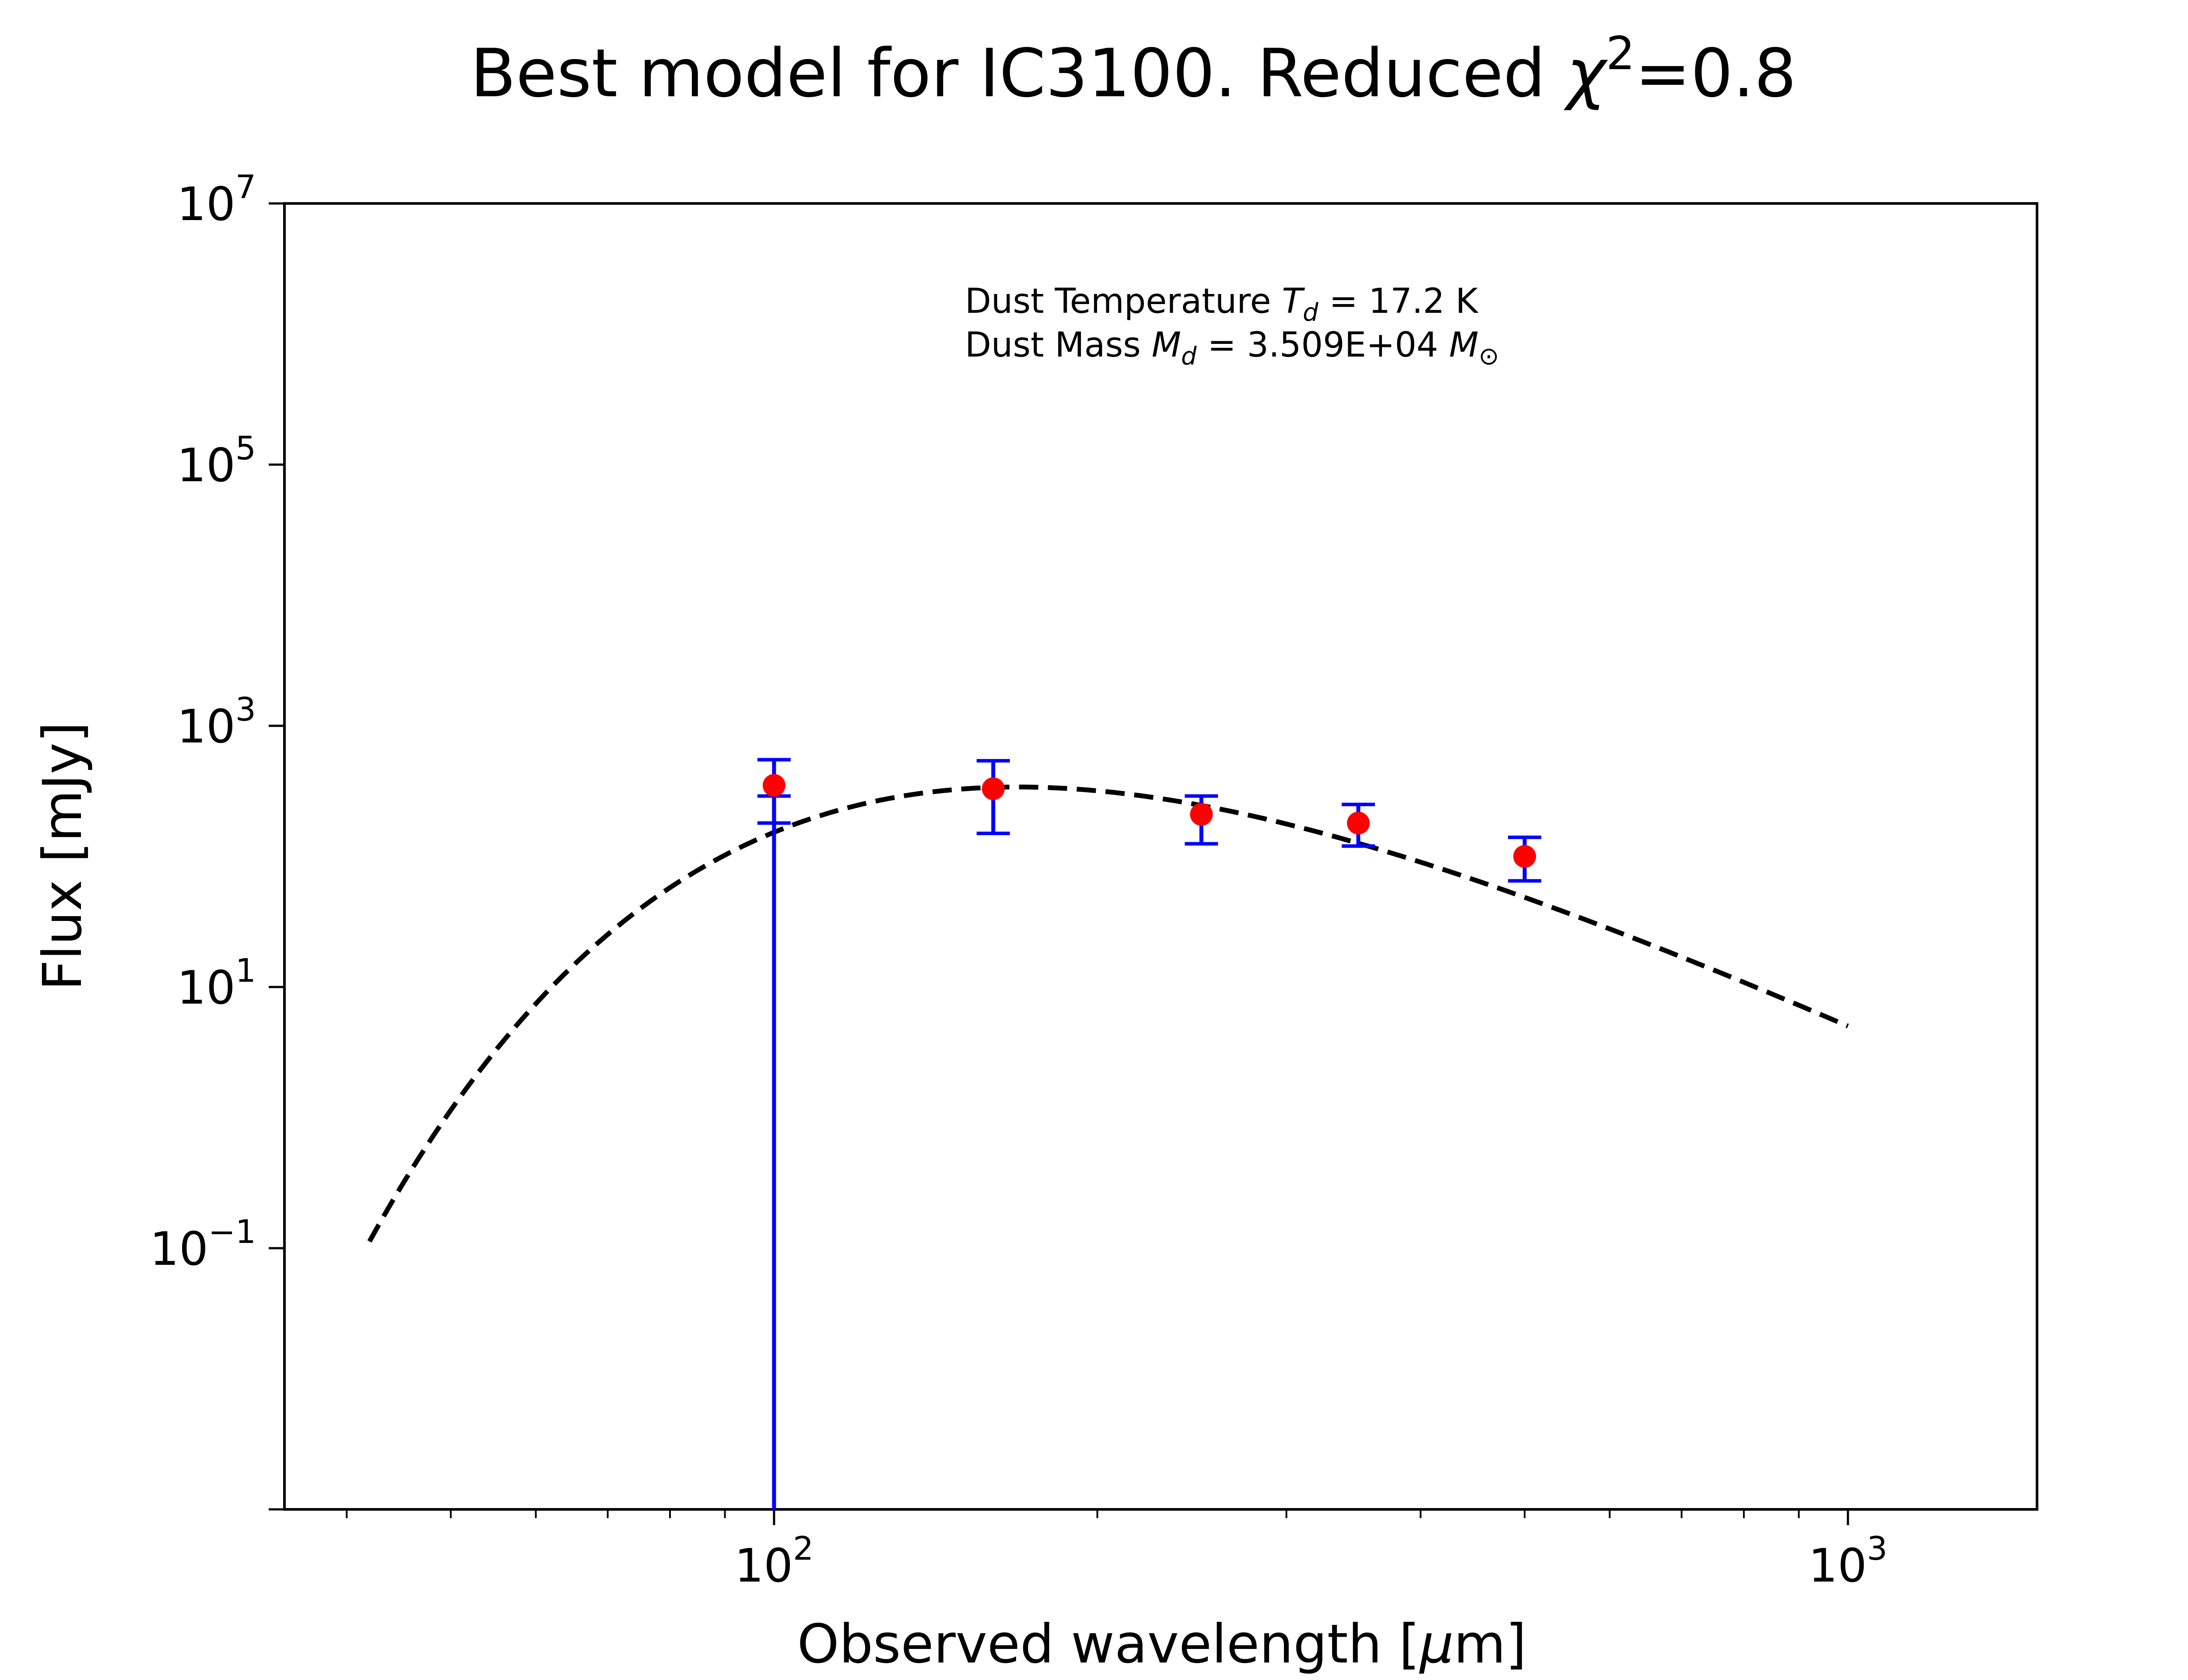  Describe the element at coordinates (1620, 53) in the screenshot. I see `title-chi-exponent: 2` at that location.